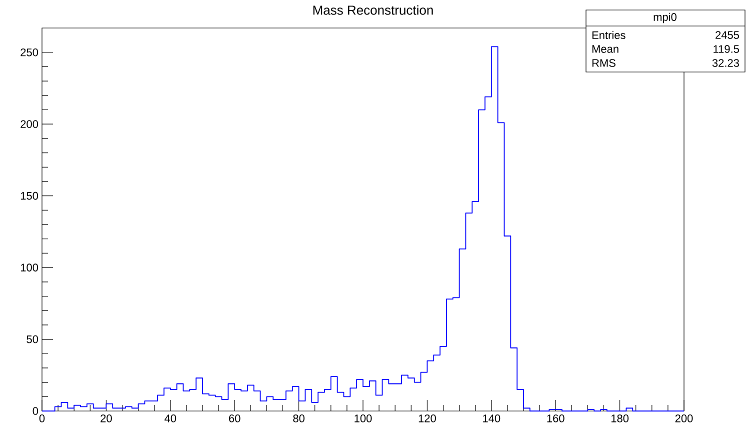 The height and width of the screenshot is (430, 747). I want to click on annotation: Mean, so click(605, 49).